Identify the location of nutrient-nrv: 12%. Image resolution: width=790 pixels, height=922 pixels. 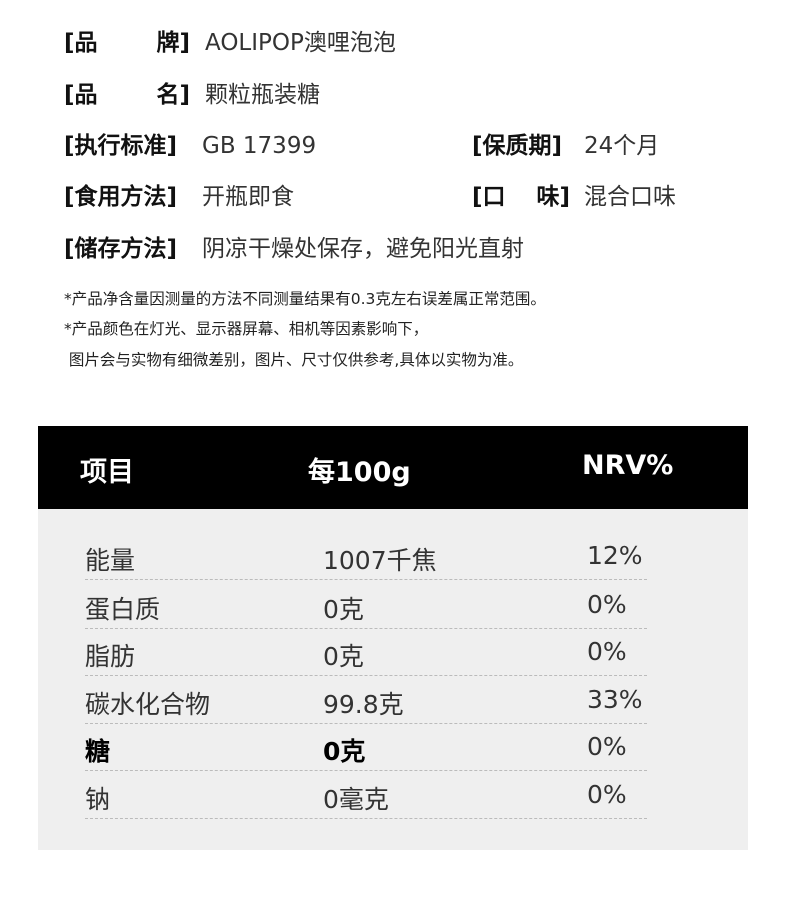
(615, 555).